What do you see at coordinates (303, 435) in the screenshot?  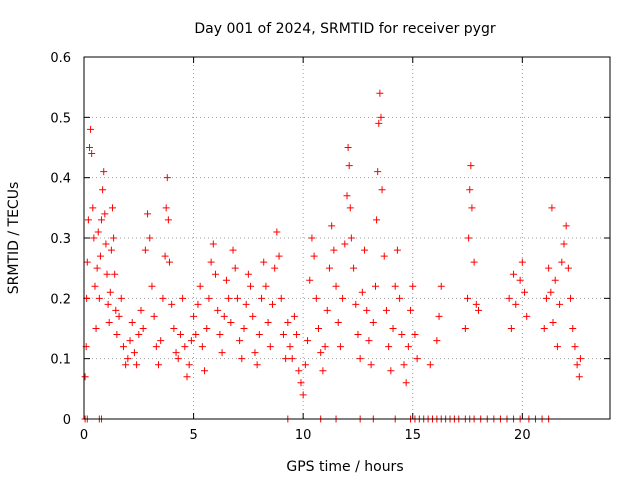 I see `x-tick-label: 10` at bounding box center [303, 435].